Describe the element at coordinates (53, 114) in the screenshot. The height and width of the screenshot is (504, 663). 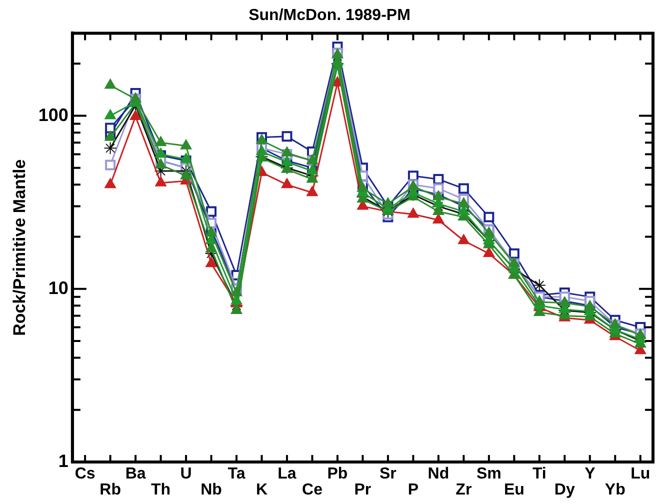
I see `y-tick-label: 100` at that location.